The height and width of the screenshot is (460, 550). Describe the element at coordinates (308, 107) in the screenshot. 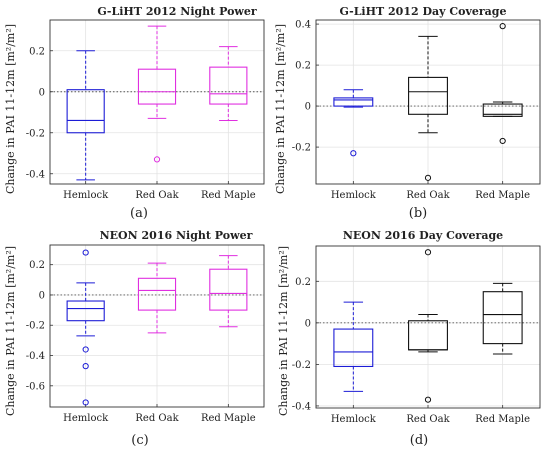

I see `panel-b-ytick-label-1: 0` at that location.